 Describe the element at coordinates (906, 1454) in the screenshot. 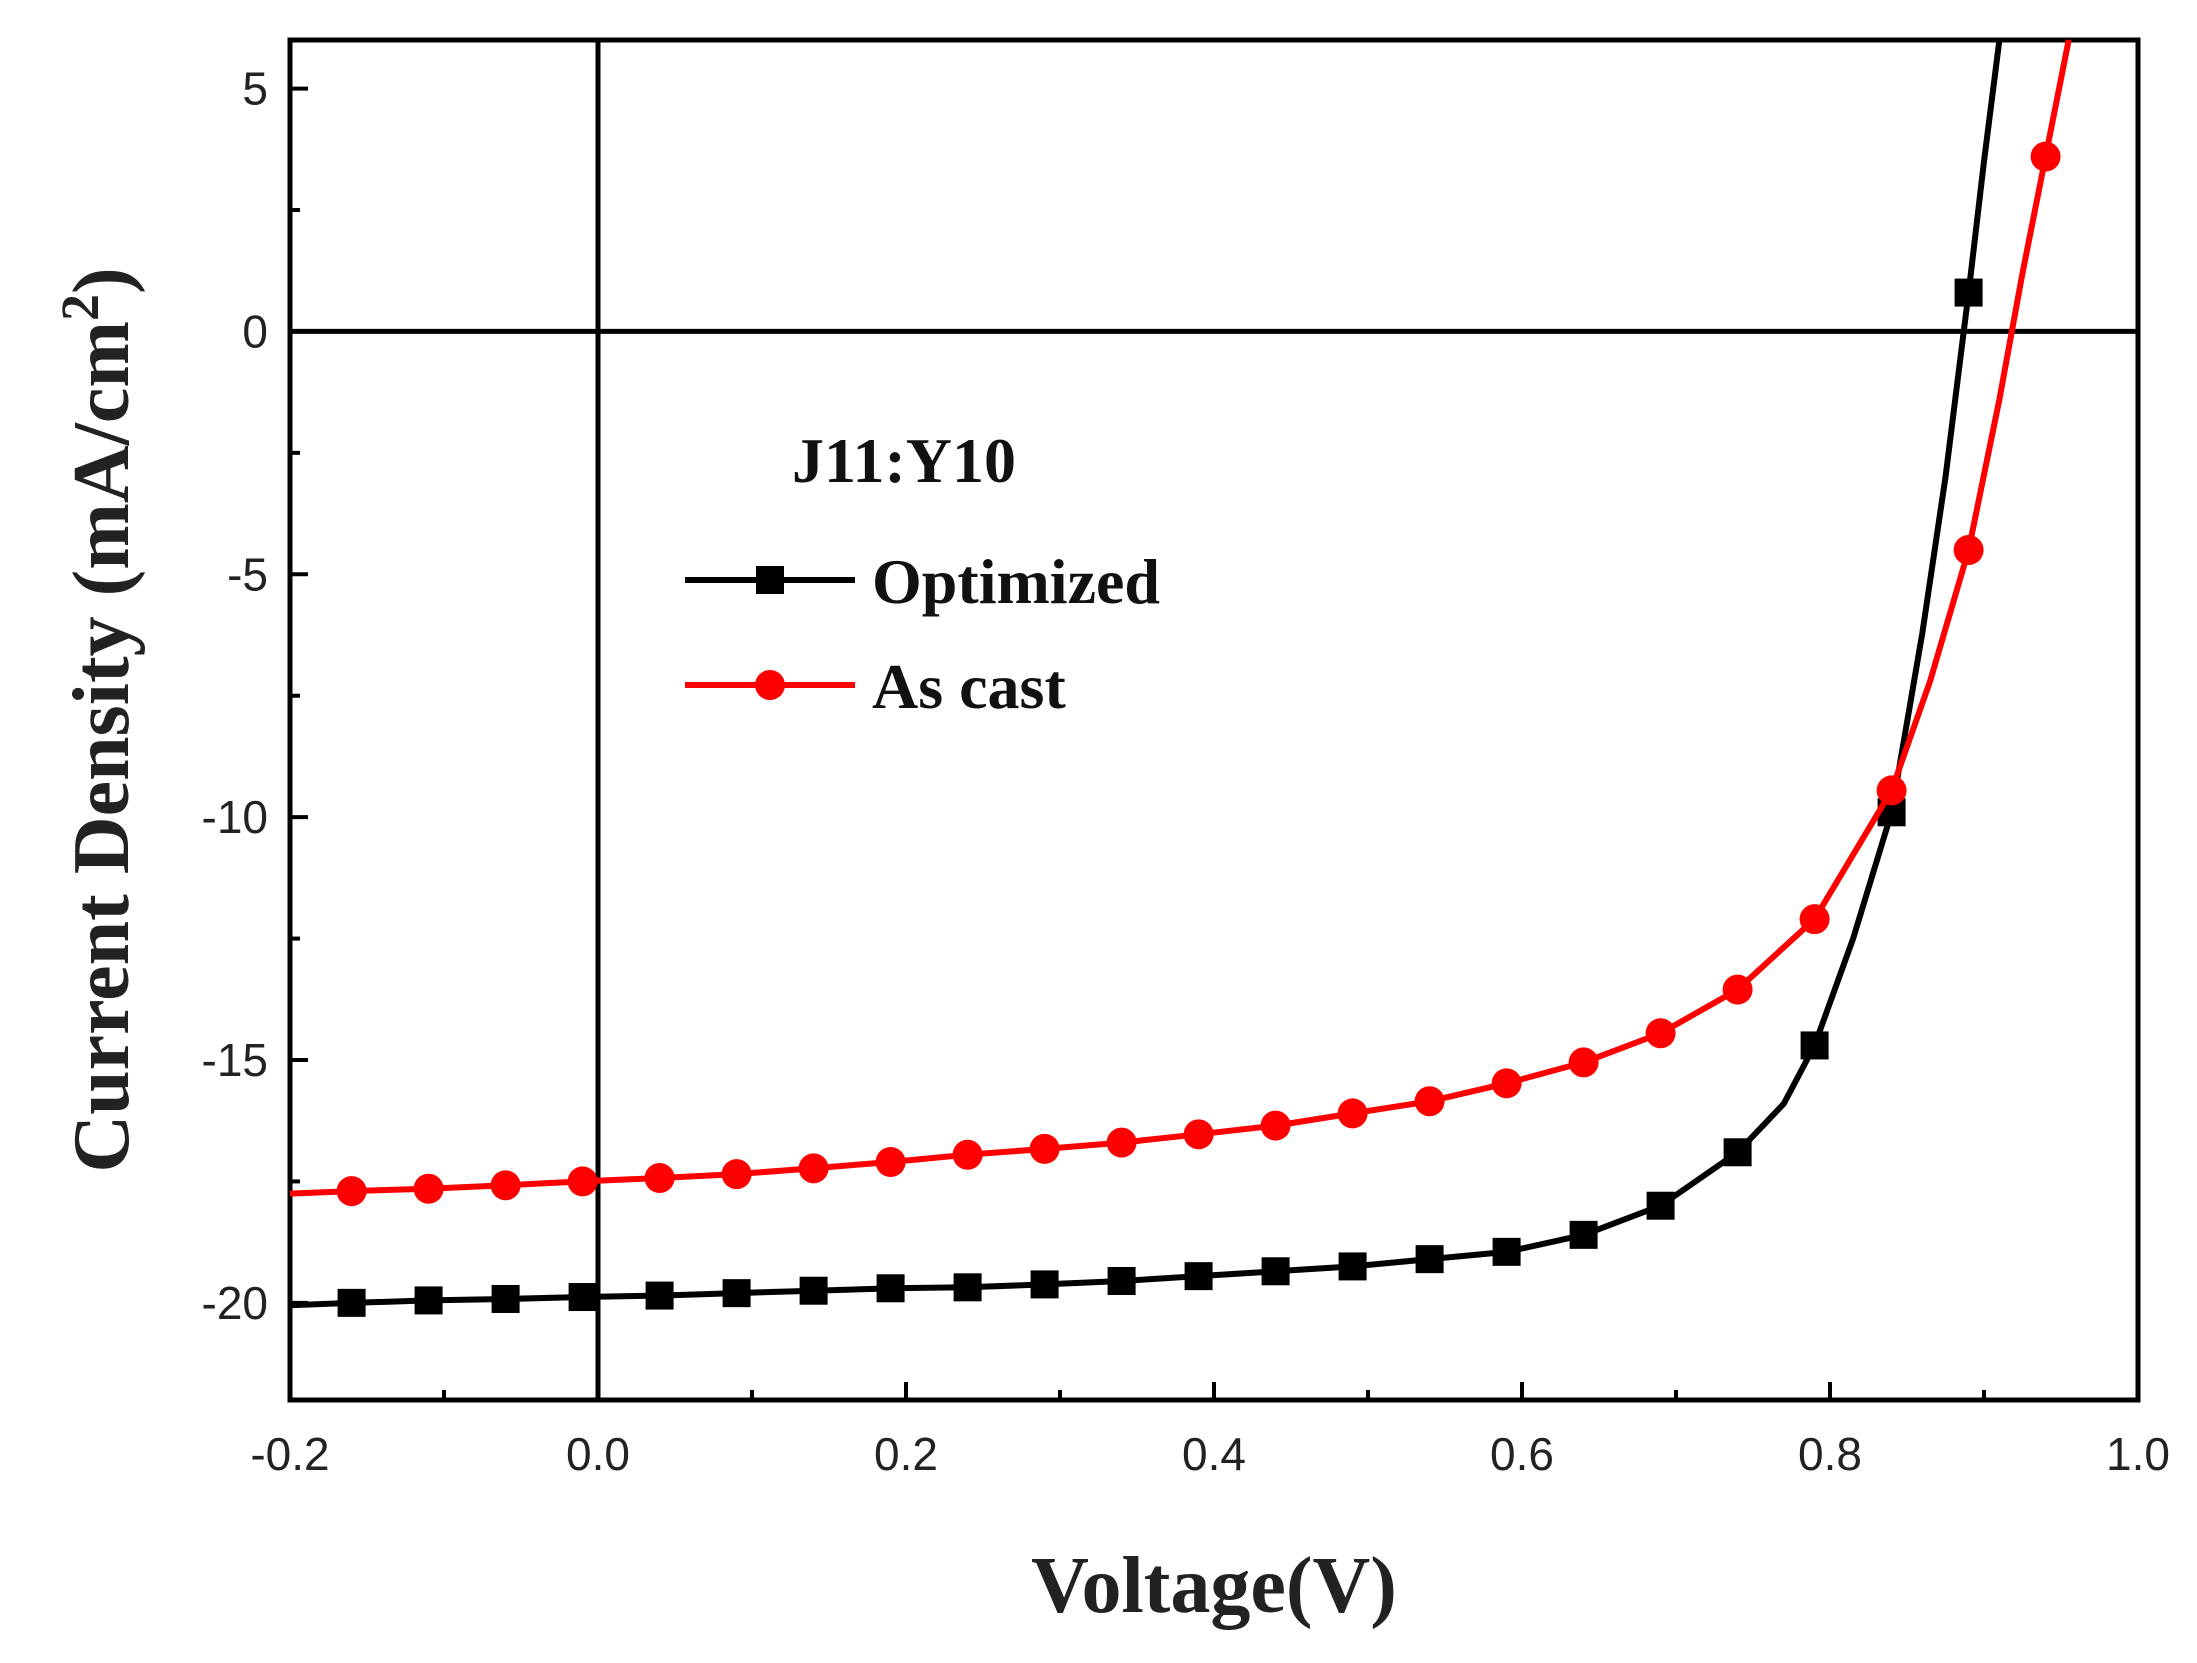

I see `x-tick-label: 0.2` at that location.